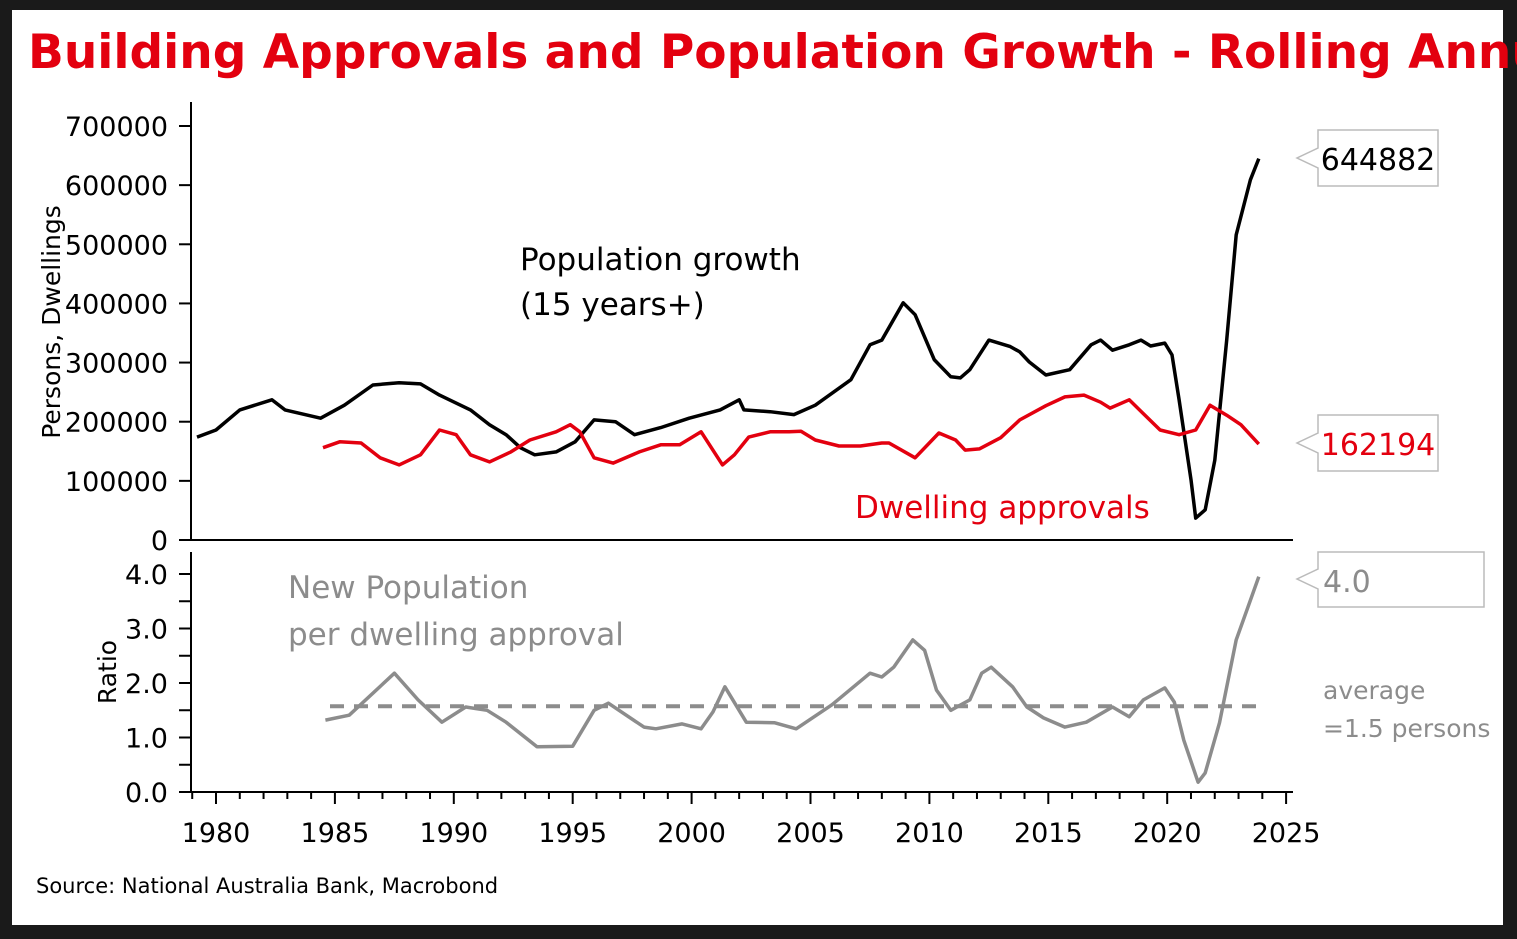 The image size is (1517, 939). I want to click on x-tick-label: 1985, so click(335, 833).